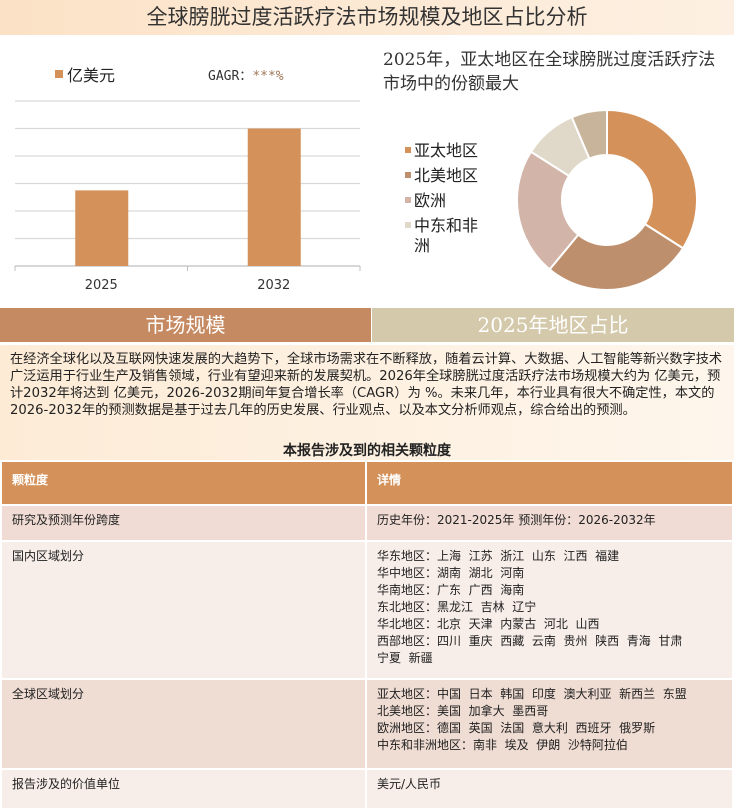 Image resolution: width=734 pixels, height=810 pixels. What do you see at coordinates (451, 590) in the screenshot?
I see `detail-line: 华南地区：广东 广西 海南` at bounding box center [451, 590].